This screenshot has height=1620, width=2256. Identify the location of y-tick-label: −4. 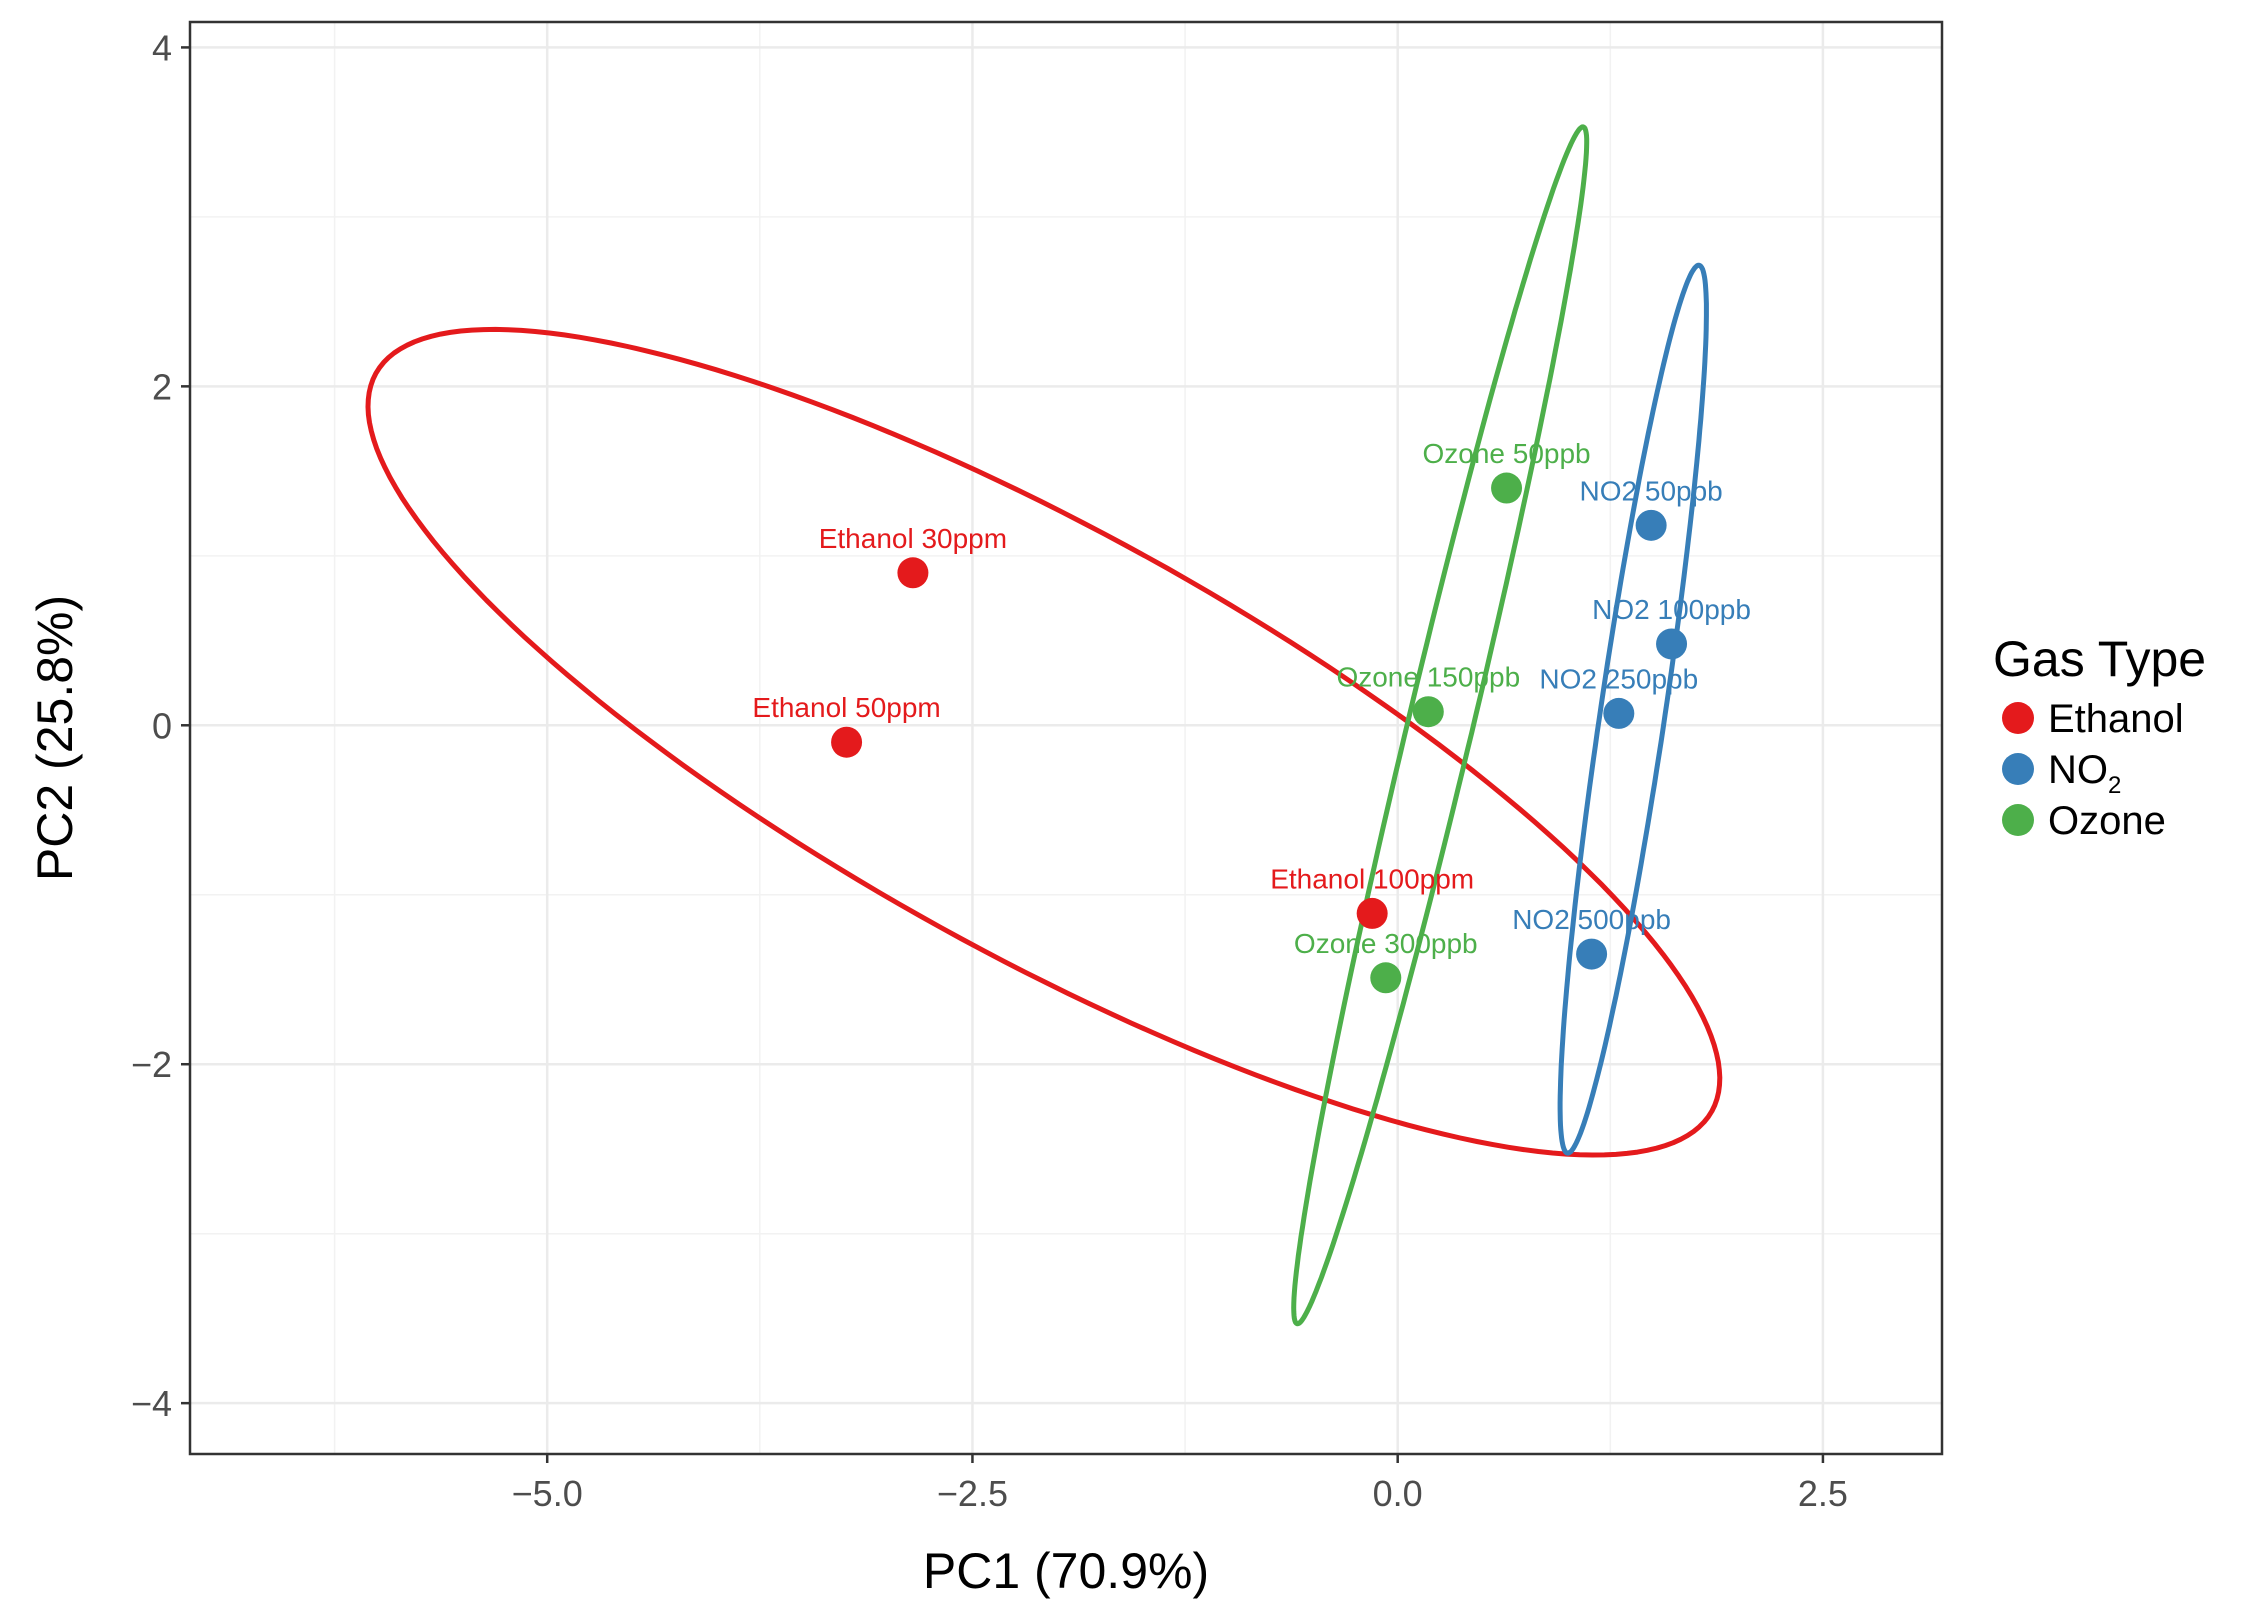
(151, 1403).